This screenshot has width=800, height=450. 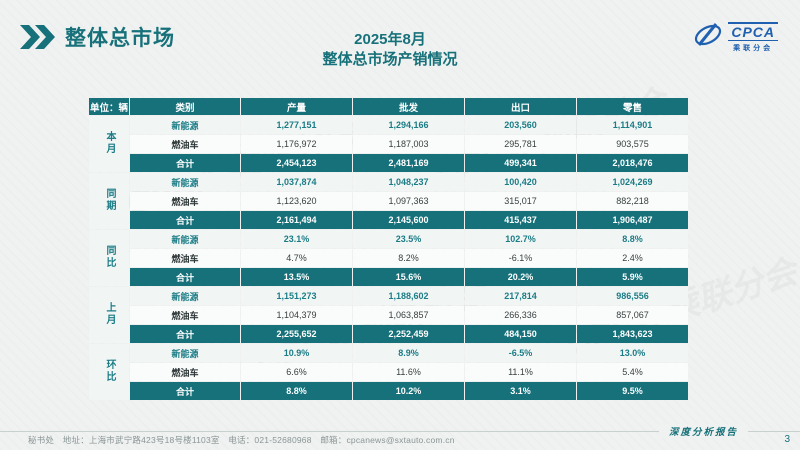 What do you see at coordinates (109, 372) in the screenshot?
I see `row-group-label: 环比` at bounding box center [109, 372].